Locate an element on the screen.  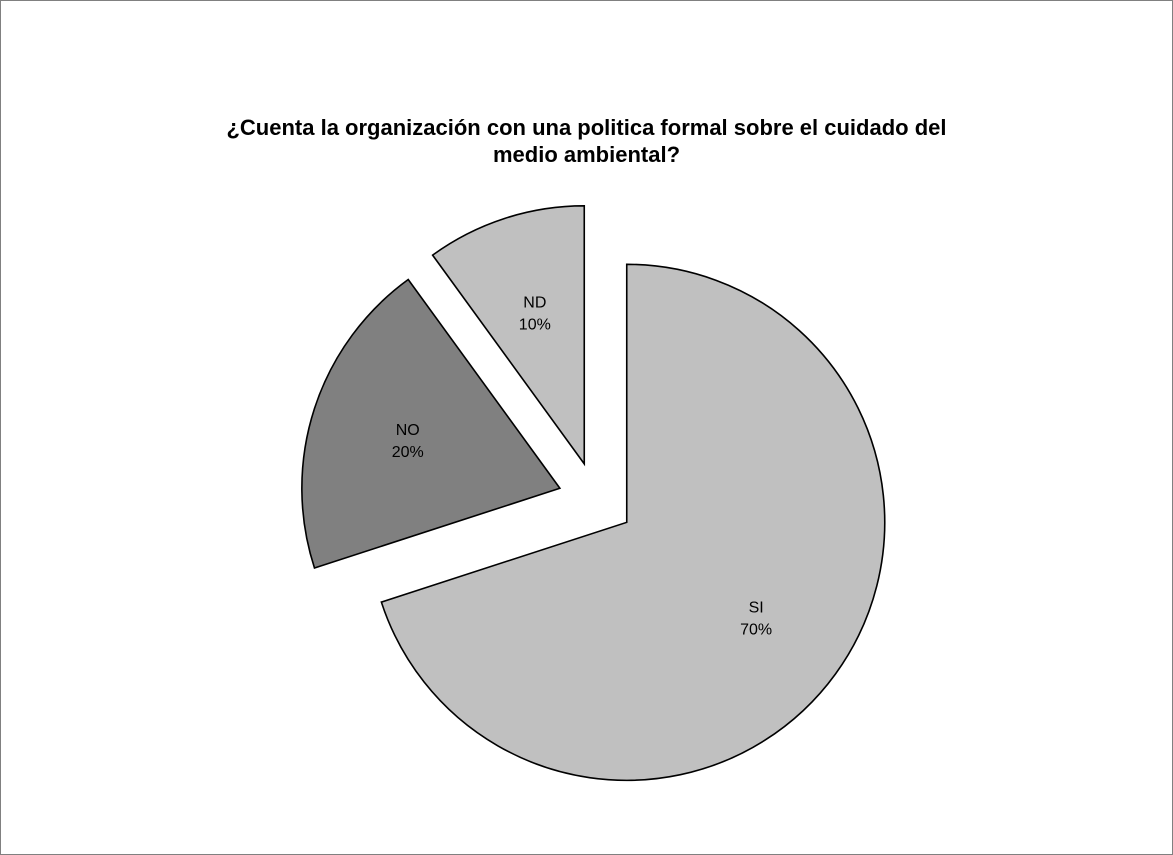
pie-slice-nd is located at coordinates (508, 336).